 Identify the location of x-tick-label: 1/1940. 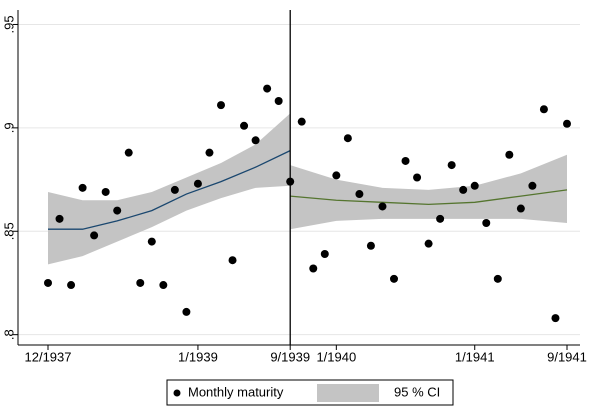
(336, 356).